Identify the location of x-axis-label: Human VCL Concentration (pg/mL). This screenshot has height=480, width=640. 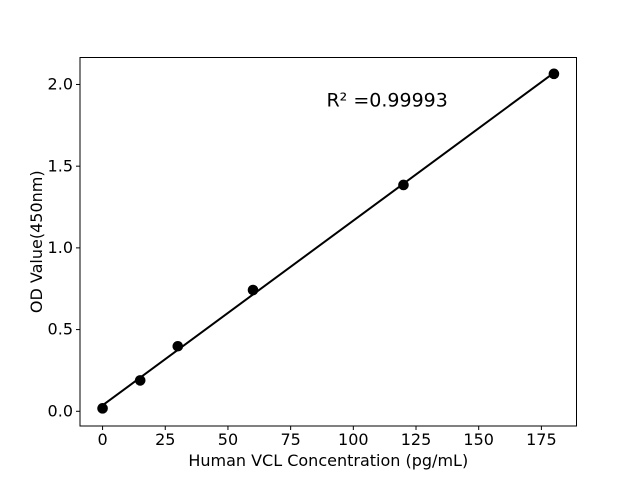
(328, 460).